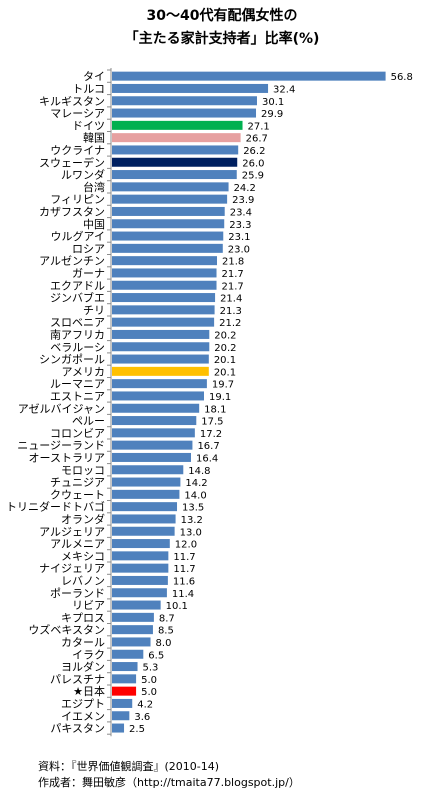  I want to click on value-label: 14.0, so click(195, 495).